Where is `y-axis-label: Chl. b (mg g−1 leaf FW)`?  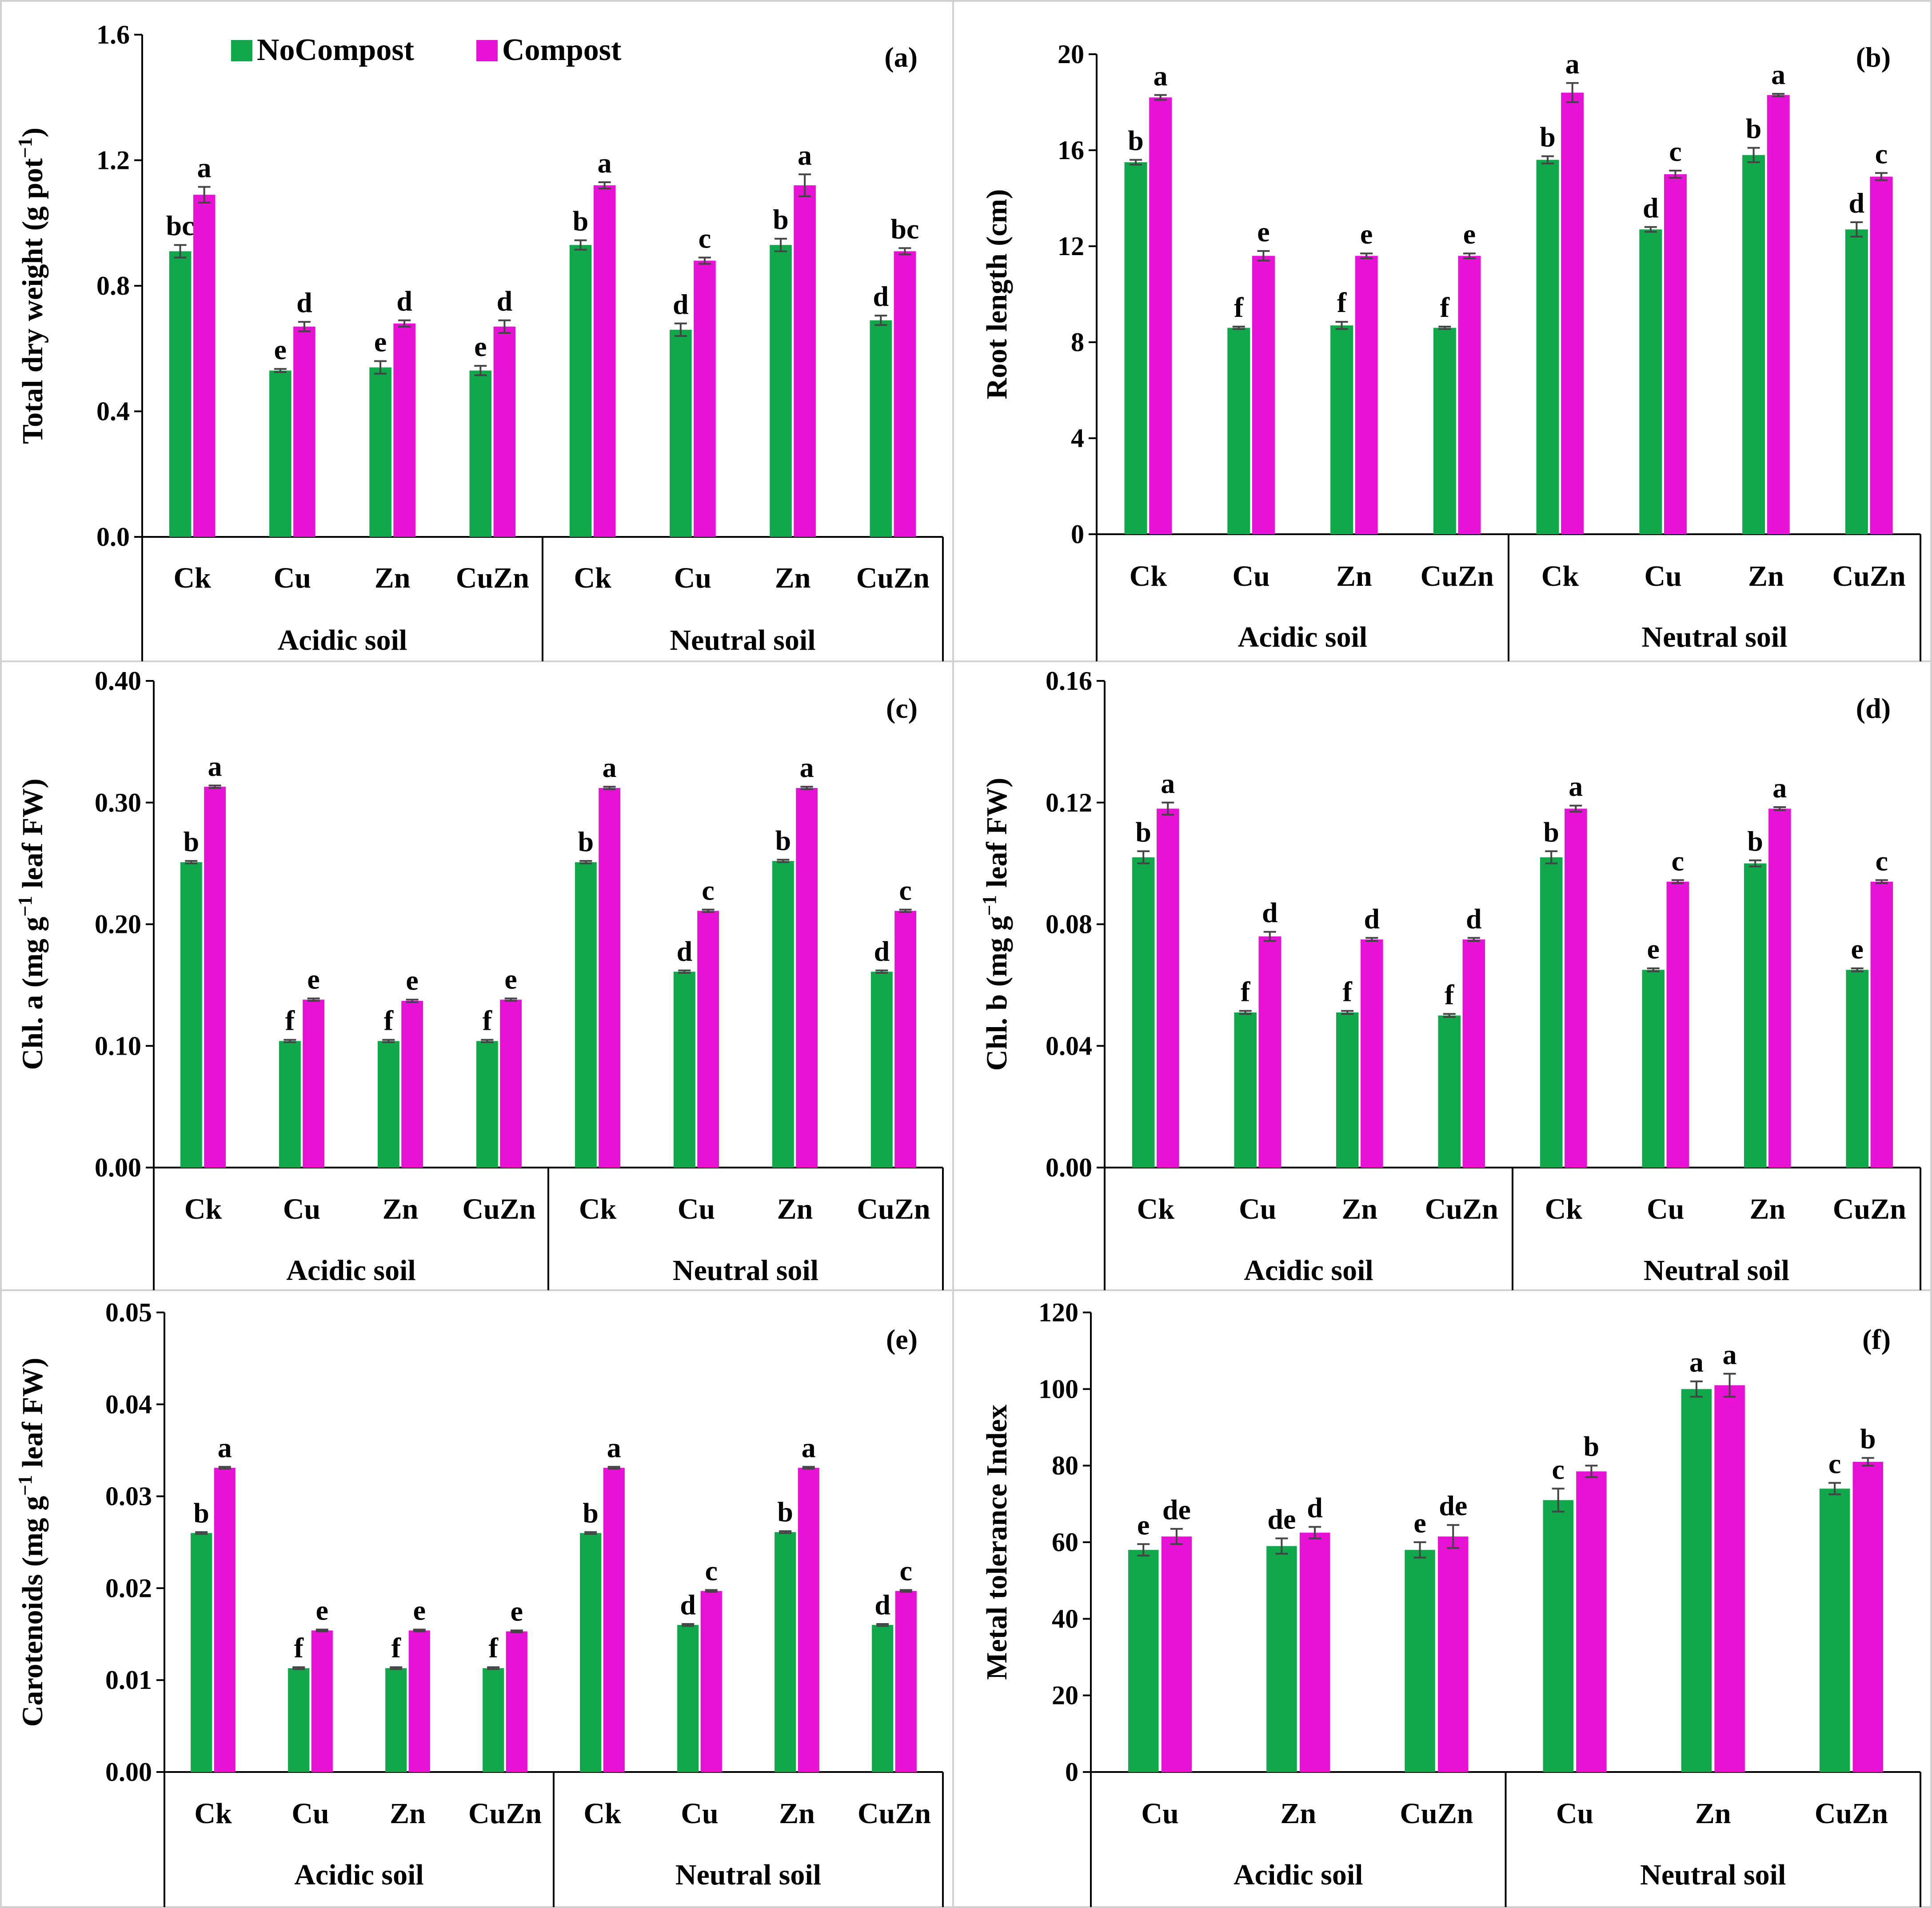
y-axis-label: Chl. b (mg g−1 leaf FW) is located at coordinates (996, 924).